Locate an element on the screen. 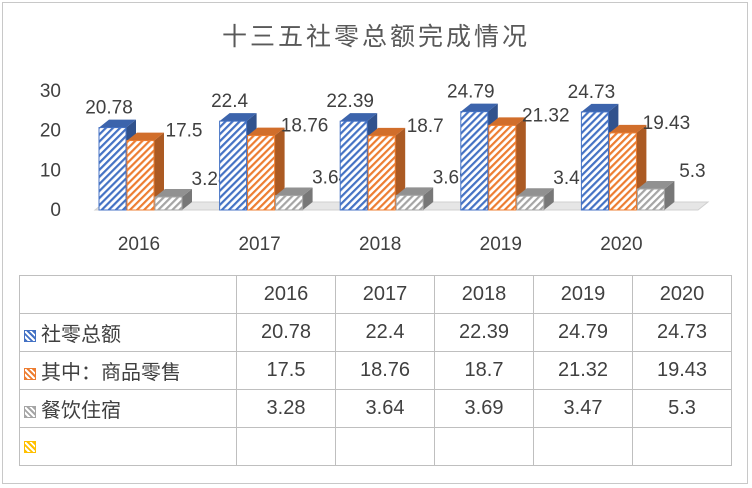 This screenshot has width=752, height=488. x-tick-label: 2016 is located at coordinates (139, 244).